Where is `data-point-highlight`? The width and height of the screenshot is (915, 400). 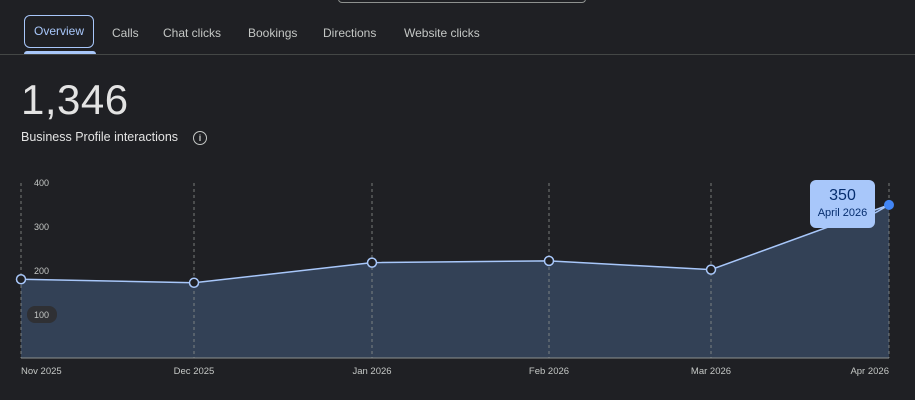 data-point-highlight is located at coordinates (889, 204).